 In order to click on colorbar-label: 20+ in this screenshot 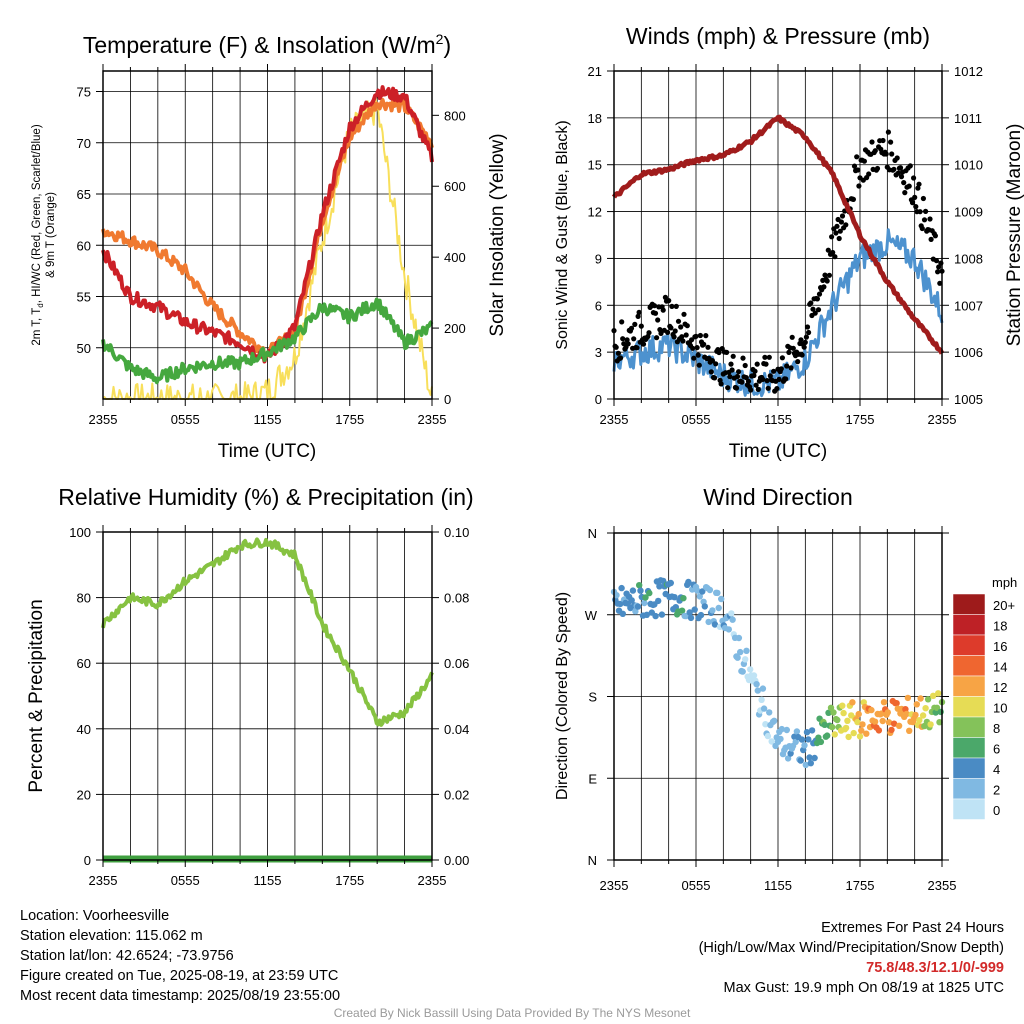, I will do `click(1004, 605)`.